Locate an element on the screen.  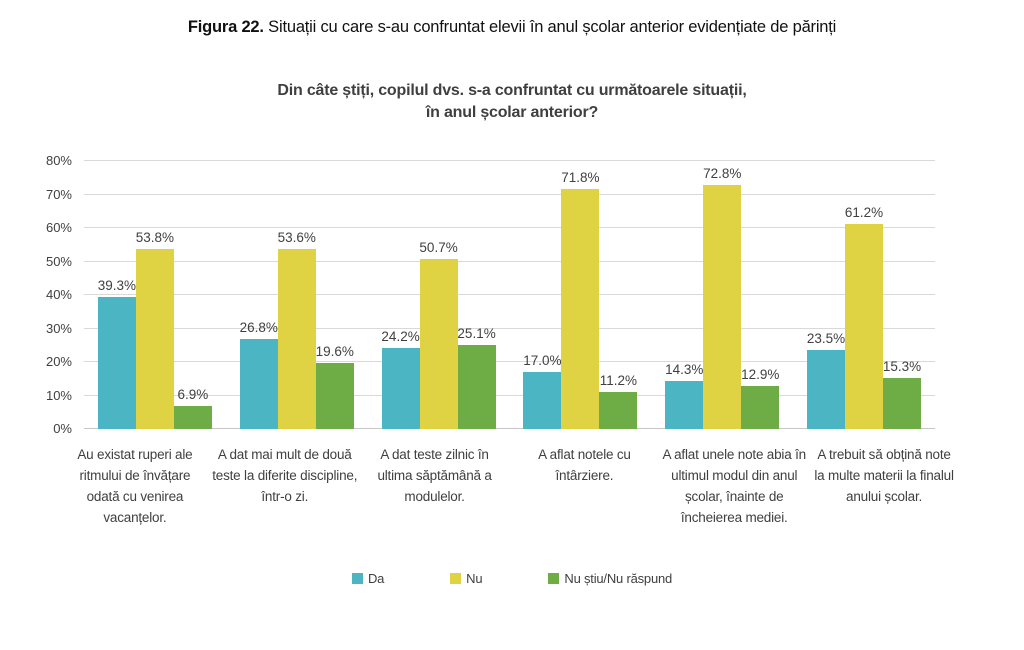
bar-group-4: 17.0% 71.8% 11.2% is located at coordinates (580, 295).